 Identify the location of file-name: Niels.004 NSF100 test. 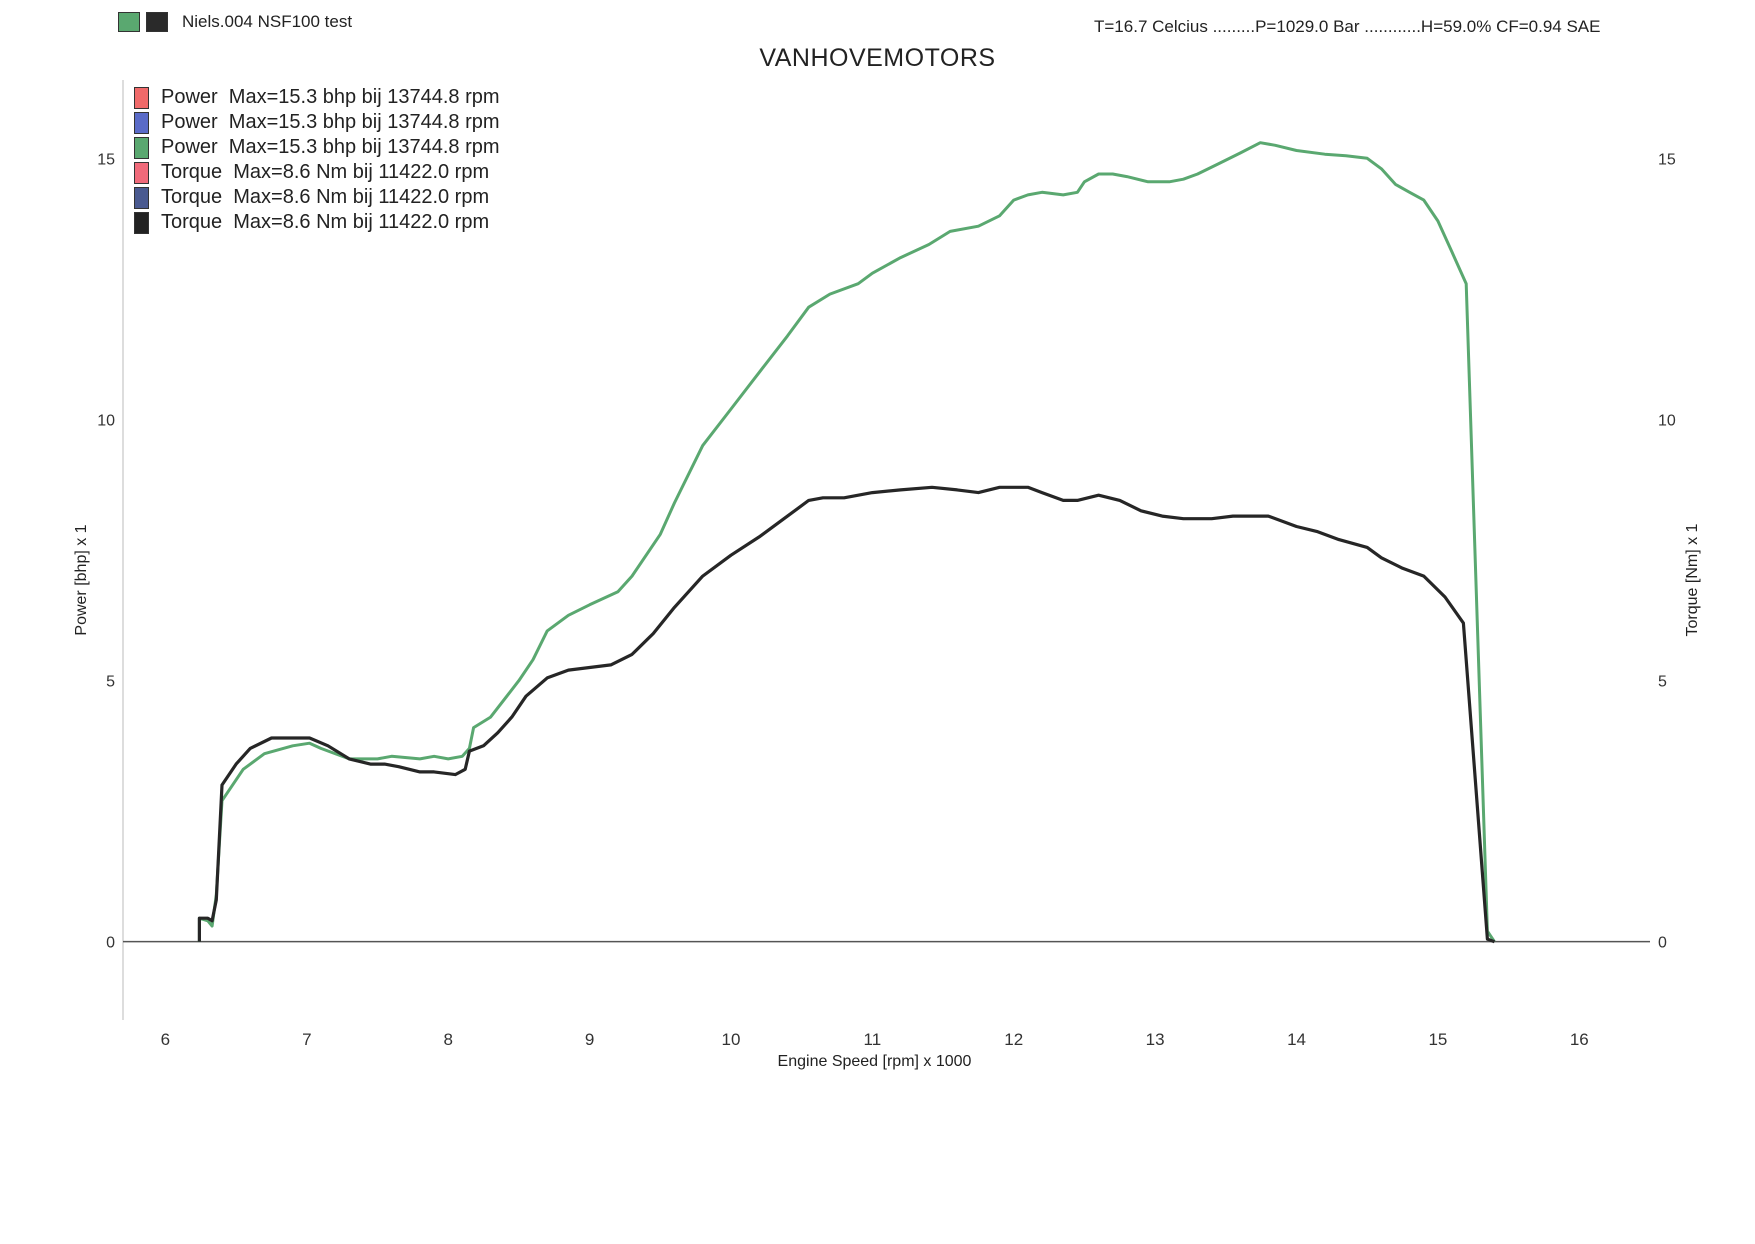
(267, 21).